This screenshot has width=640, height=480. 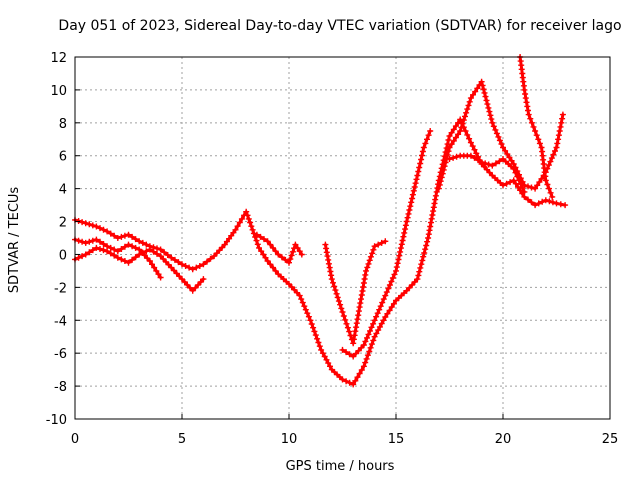 I want to click on y-tick-label: -8, so click(x=60, y=387).